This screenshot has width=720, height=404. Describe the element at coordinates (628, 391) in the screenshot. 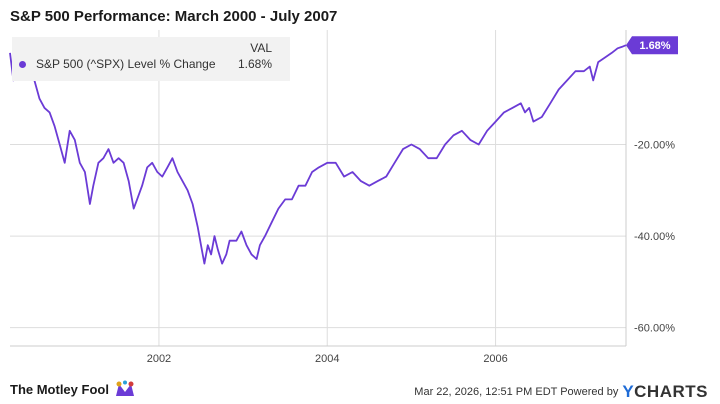

I see `ycharts-y-icon: Y` at that location.